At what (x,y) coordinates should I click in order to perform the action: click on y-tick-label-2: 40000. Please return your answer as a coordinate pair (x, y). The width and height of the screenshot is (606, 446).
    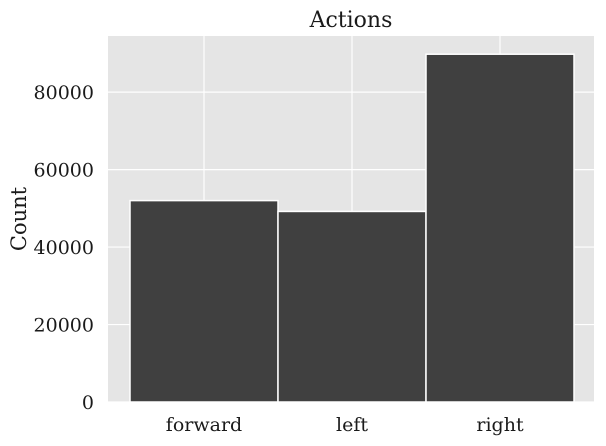
    Looking at the image, I should click on (64, 248).